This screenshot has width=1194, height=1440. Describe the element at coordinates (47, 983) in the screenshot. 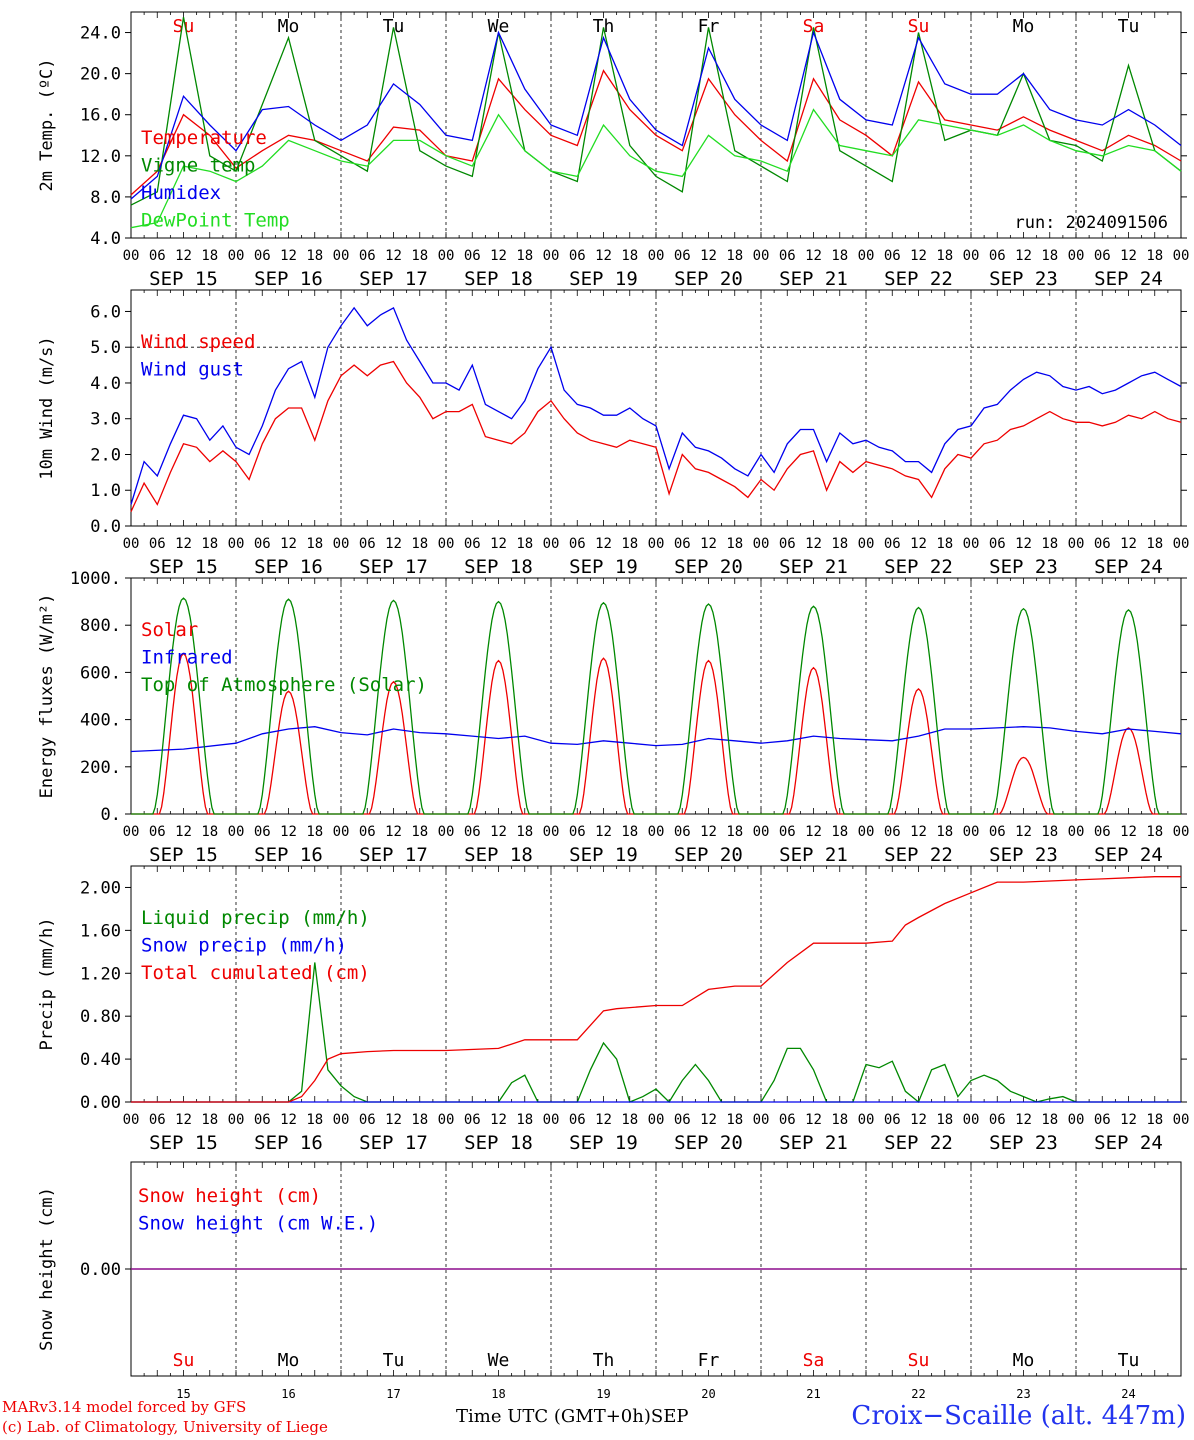

I see `y-axis-label: Precip (mm/h)` at that location.